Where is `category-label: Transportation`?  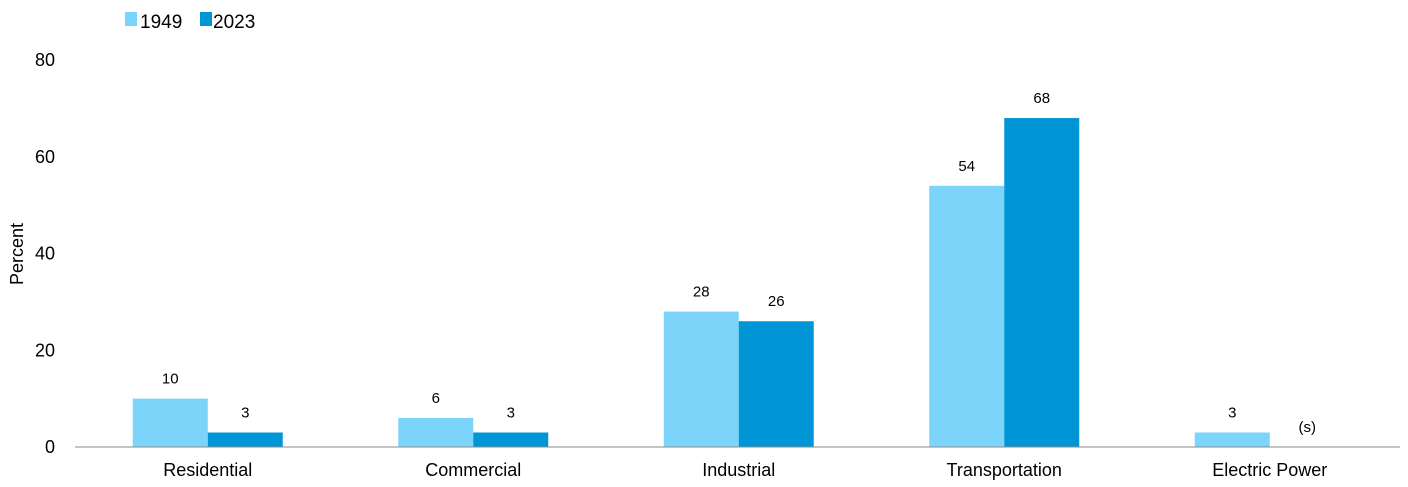 category-label: Transportation is located at coordinates (1004, 470).